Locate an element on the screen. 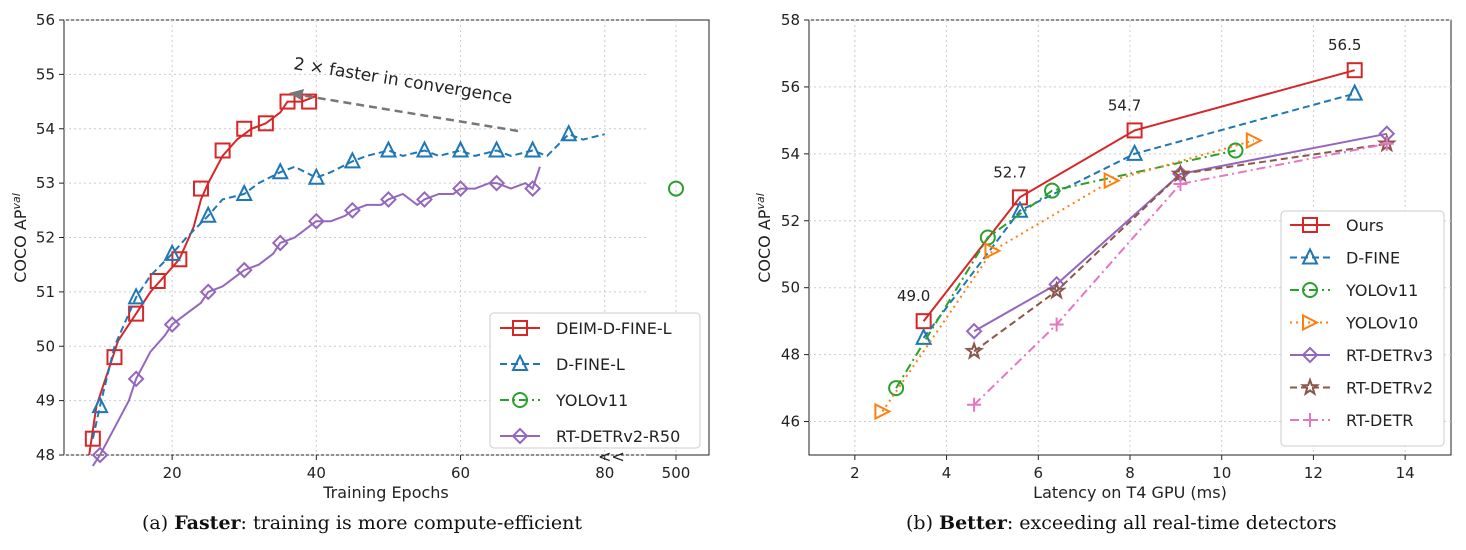  x-tick-label: 500 is located at coordinates (676, 473).